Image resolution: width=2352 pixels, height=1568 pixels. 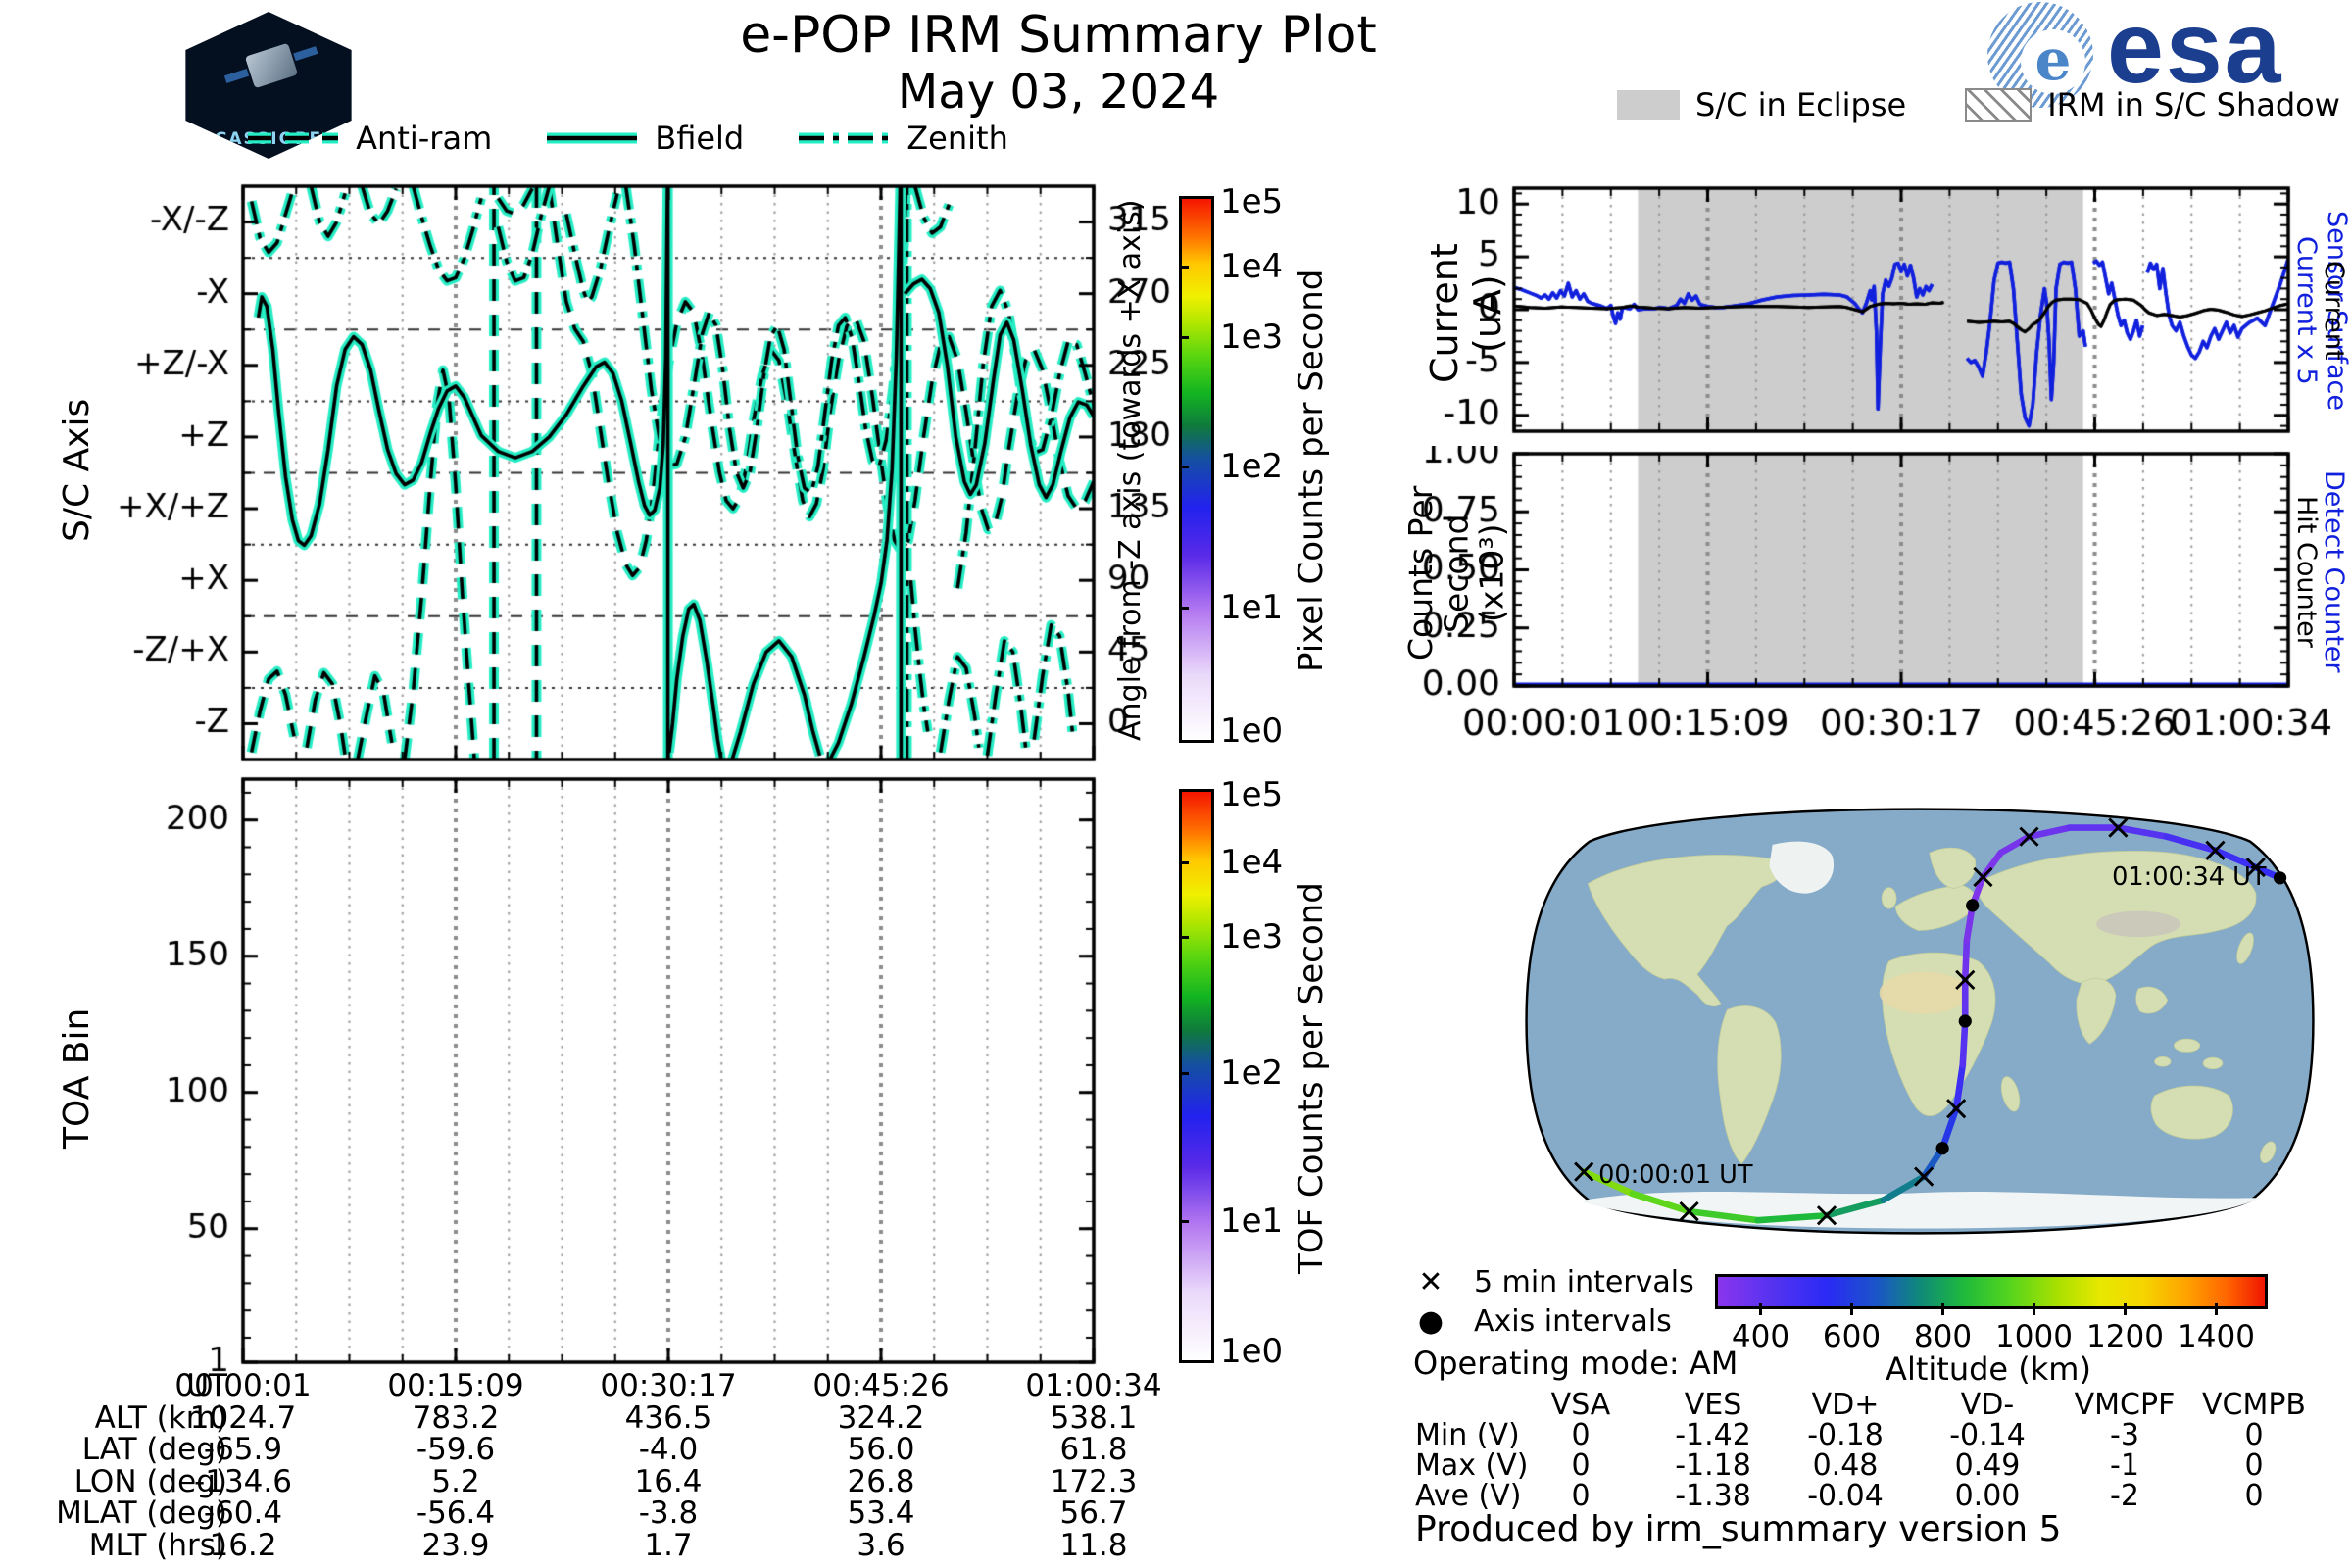 What do you see at coordinates (1872, 289) in the screenshot?
I see `current-plot-canvas` at bounding box center [1872, 289].